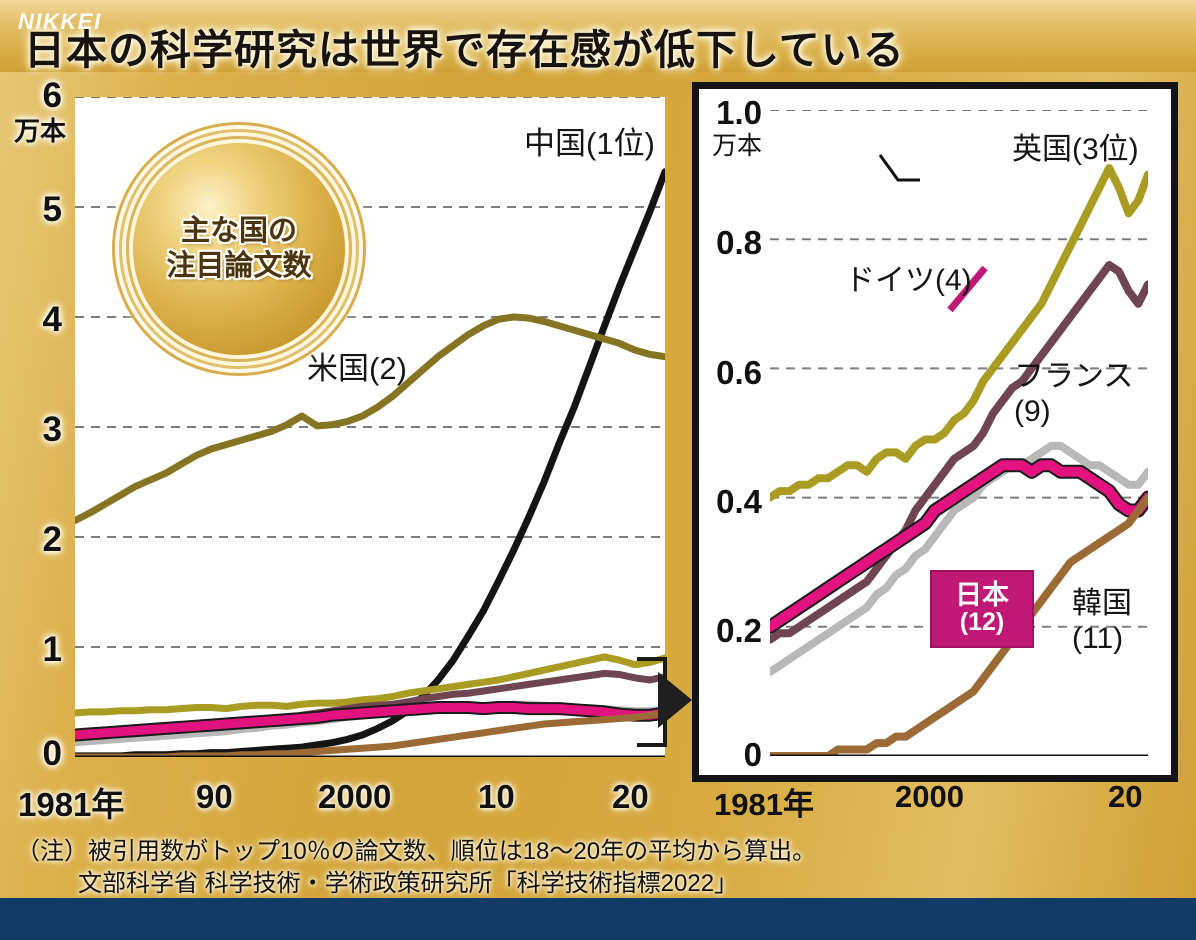 The image size is (1196, 940). What do you see at coordinates (739, 501) in the screenshot?
I see `right-ytick-04: 0.4` at bounding box center [739, 501].